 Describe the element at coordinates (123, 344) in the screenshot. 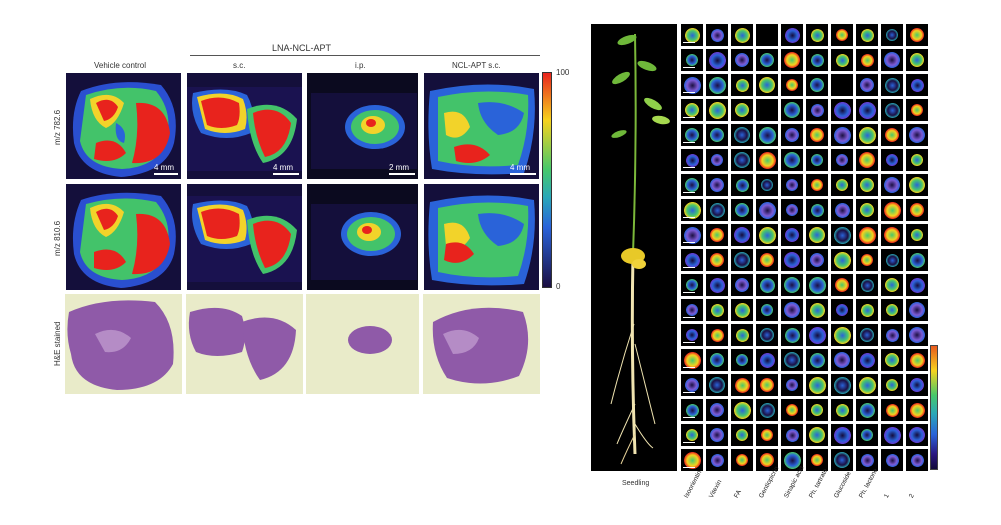

I see `he-panel-c1` at that location.